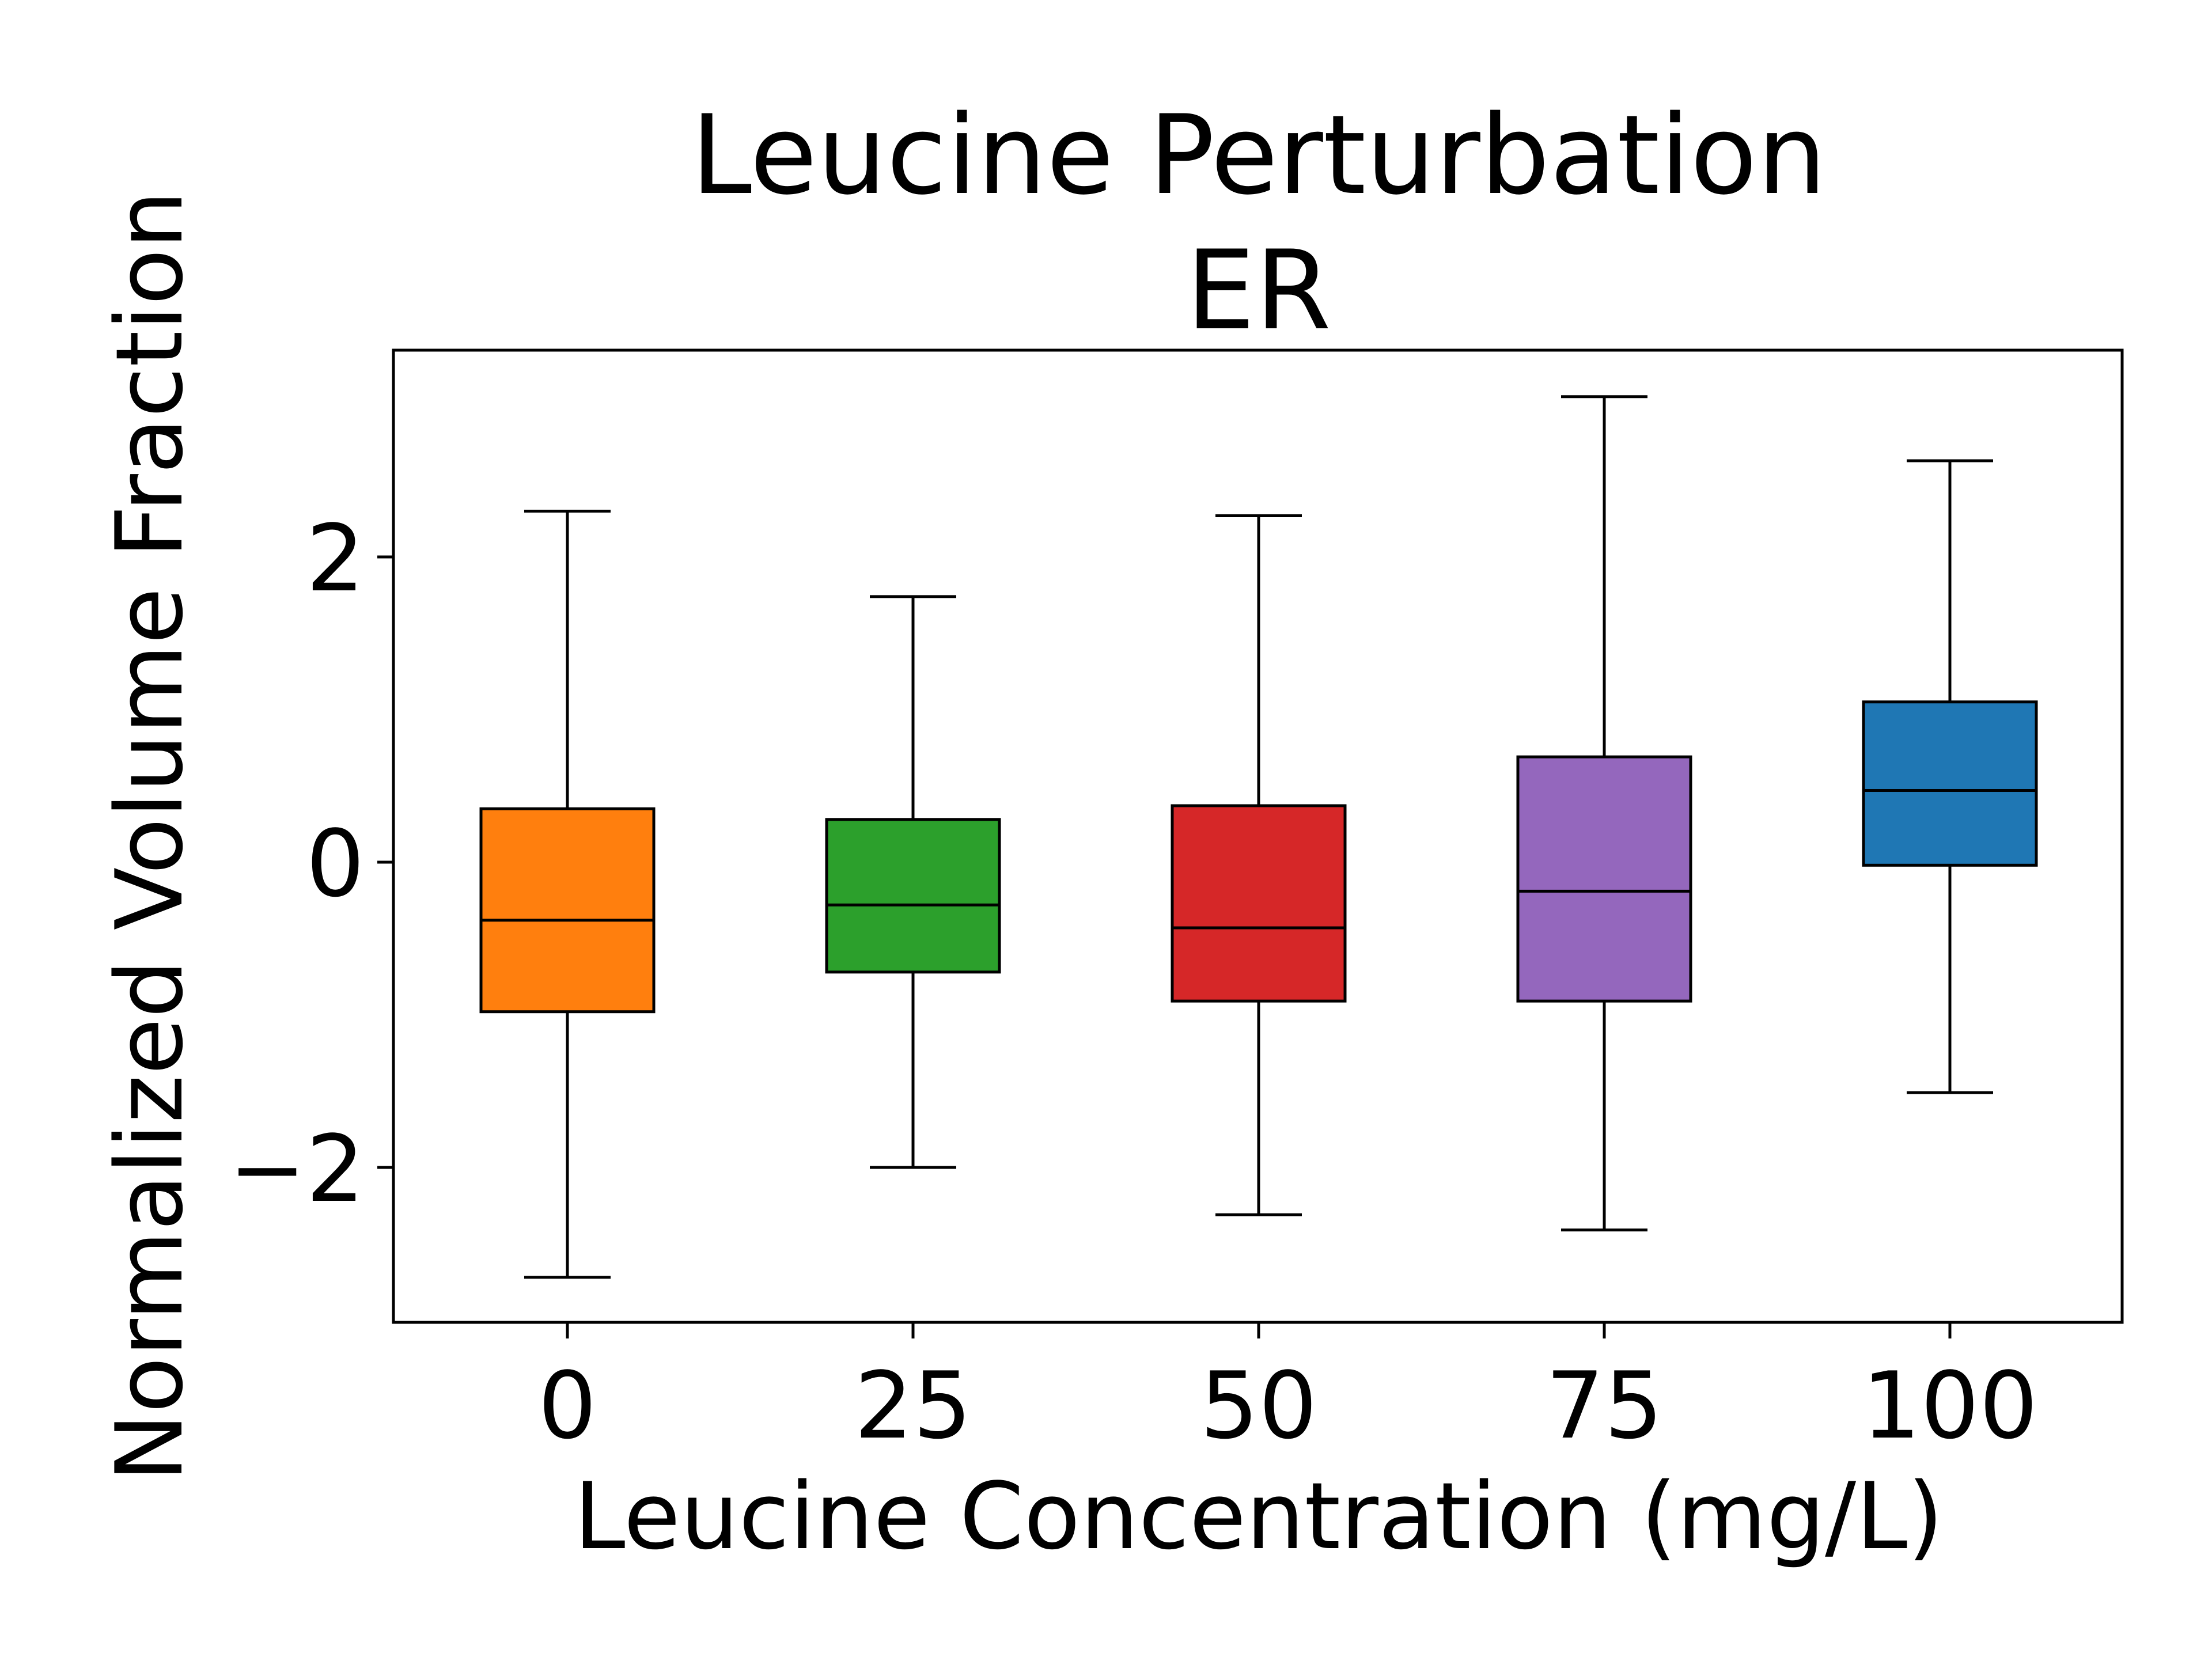 This screenshot has height=1661, width=2212. I want to click on y-tick-label: 2, so click(335, 558).